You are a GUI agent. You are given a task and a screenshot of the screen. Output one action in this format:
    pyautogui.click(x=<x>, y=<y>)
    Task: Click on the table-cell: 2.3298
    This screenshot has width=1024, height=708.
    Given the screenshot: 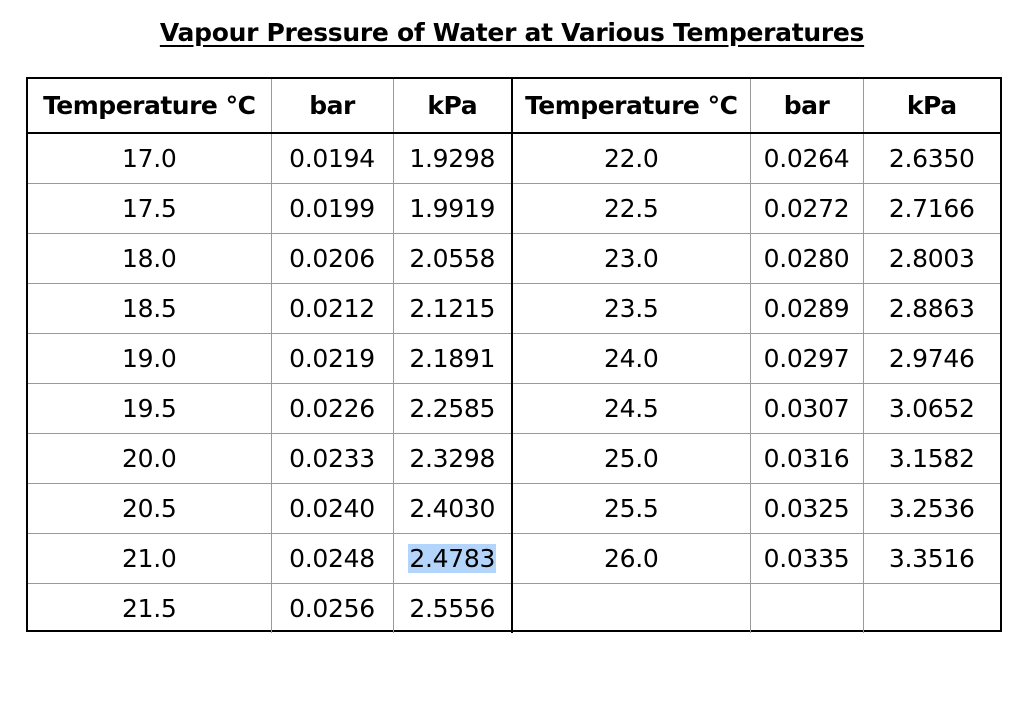 What is the action you would take?
    pyautogui.click(x=453, y=458)
    